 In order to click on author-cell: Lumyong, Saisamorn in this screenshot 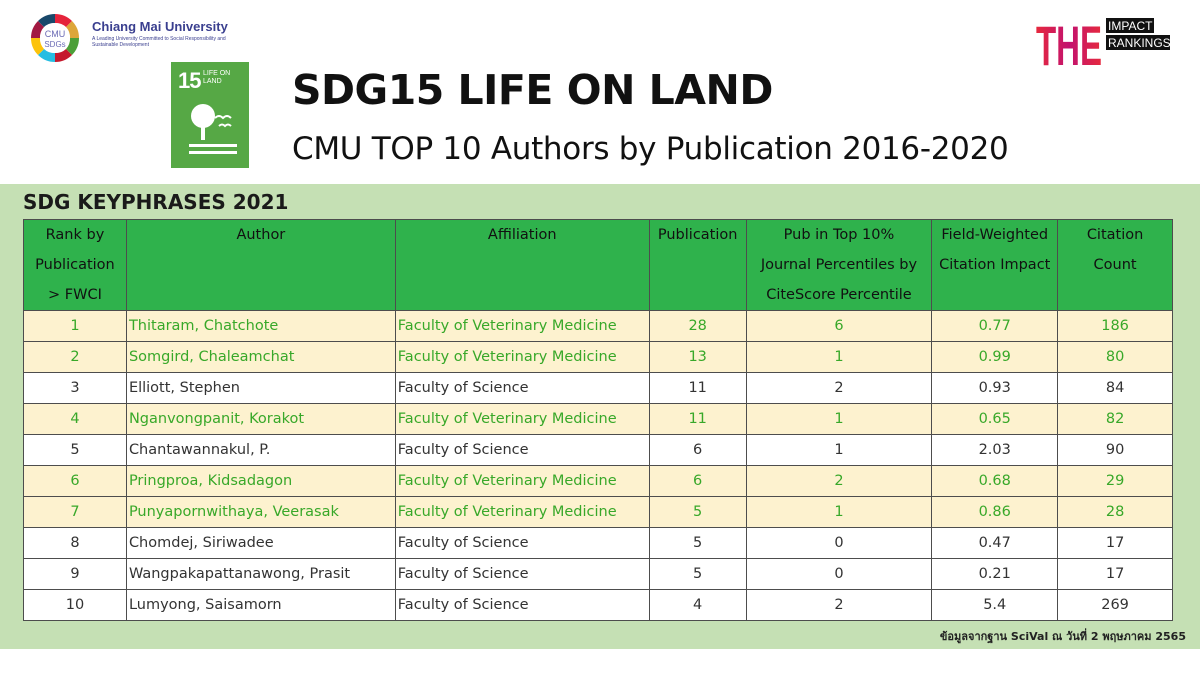, I will do `click(260, 605)`.